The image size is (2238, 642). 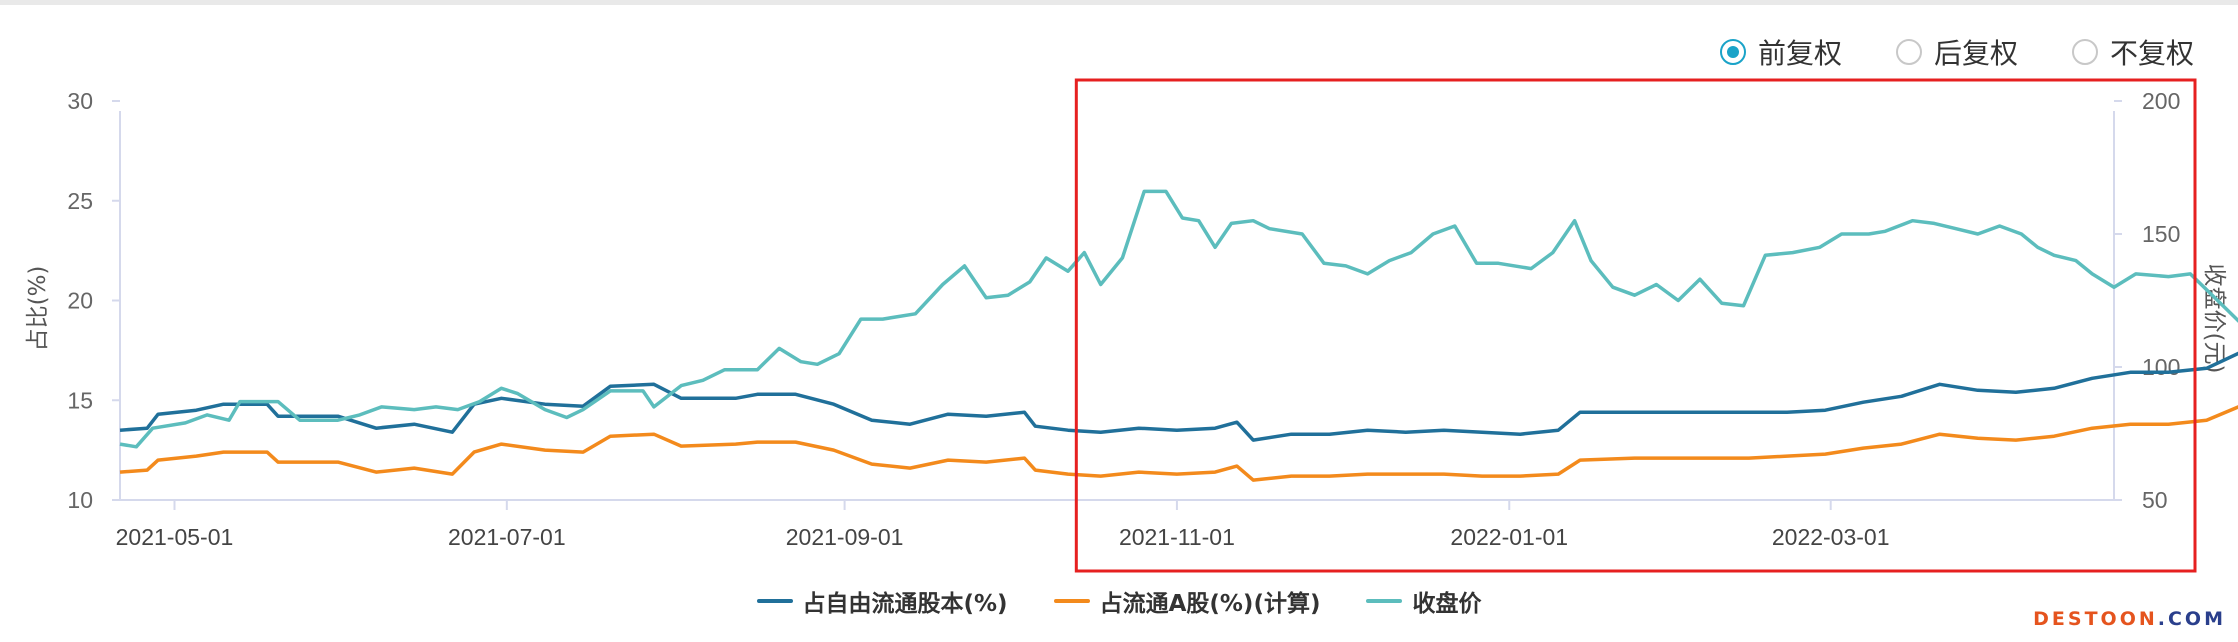 What do you see at coordinates (507, 537) in the screenshot?
I see `x-tick-label: 2021-07-01` at bounding box center [507, 537].